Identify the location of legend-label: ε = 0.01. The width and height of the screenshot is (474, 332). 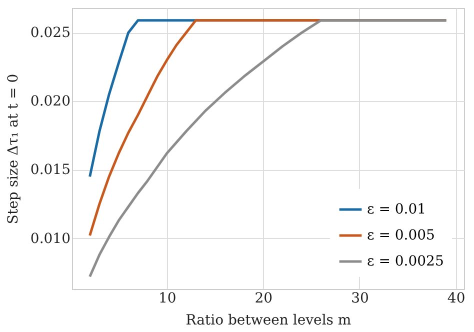
(396, 210).